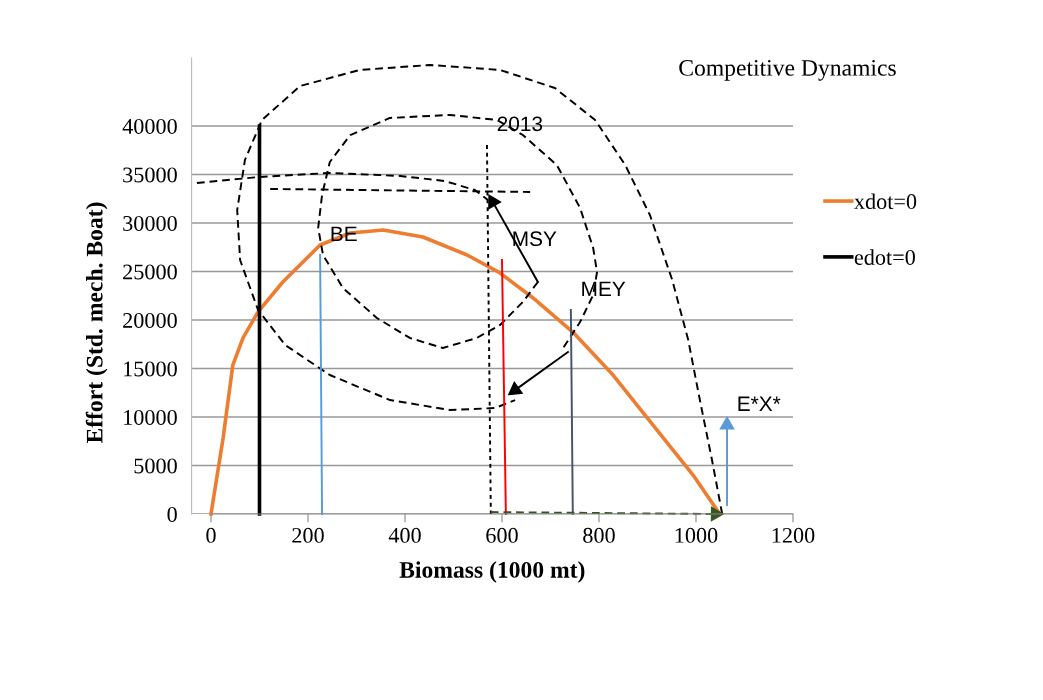 Image resolution: width=1043 pixels, height=700 pixels. I want to click on legend-label: xdot=0, so click(885, 201).